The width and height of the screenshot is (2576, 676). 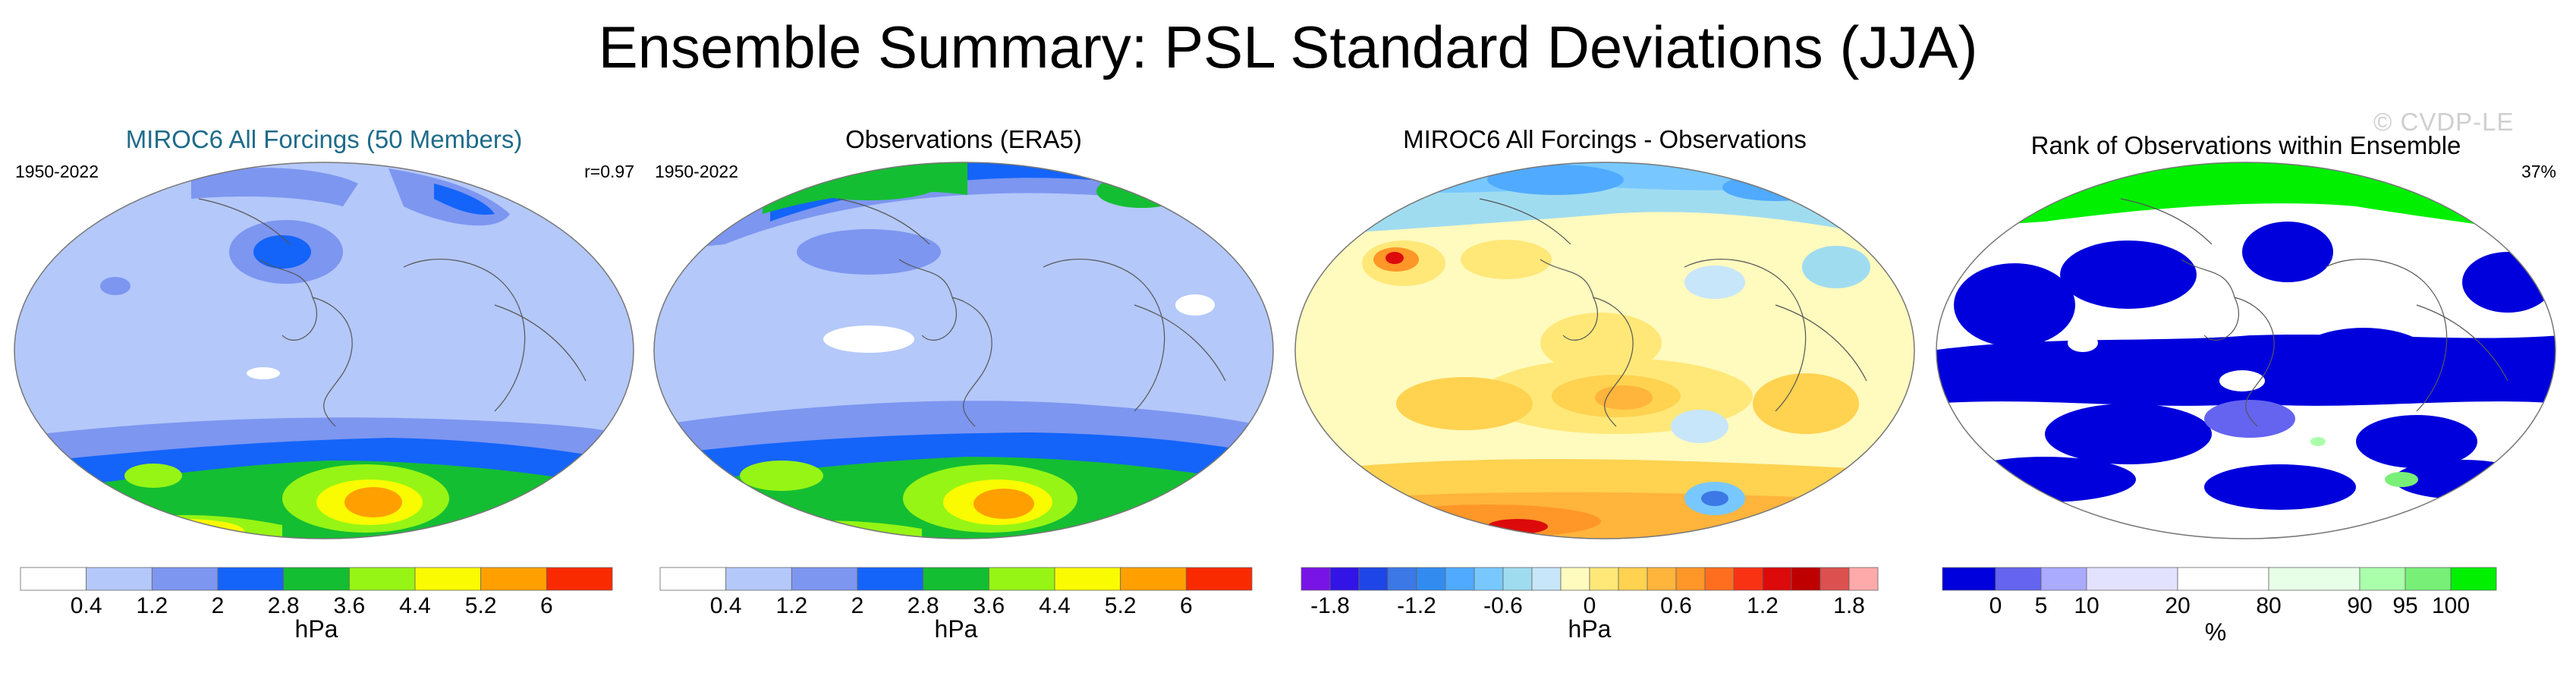 I want to click on colorbar-tick-label: -1.2, so click(x=1416, y=605).